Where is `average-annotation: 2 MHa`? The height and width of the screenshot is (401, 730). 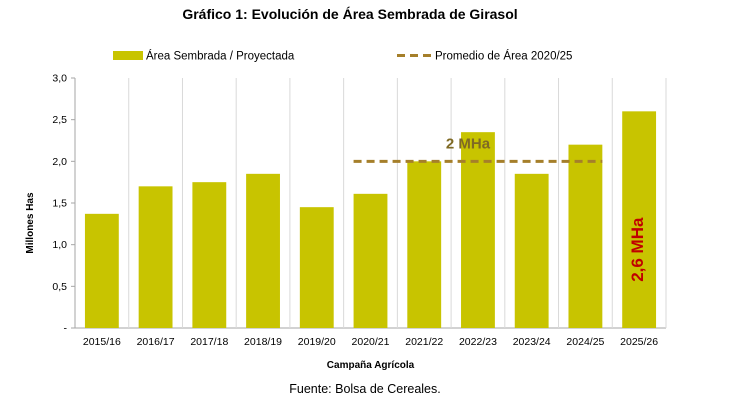 average-annotation: 2 MHa is located at coordinates (468, 143).